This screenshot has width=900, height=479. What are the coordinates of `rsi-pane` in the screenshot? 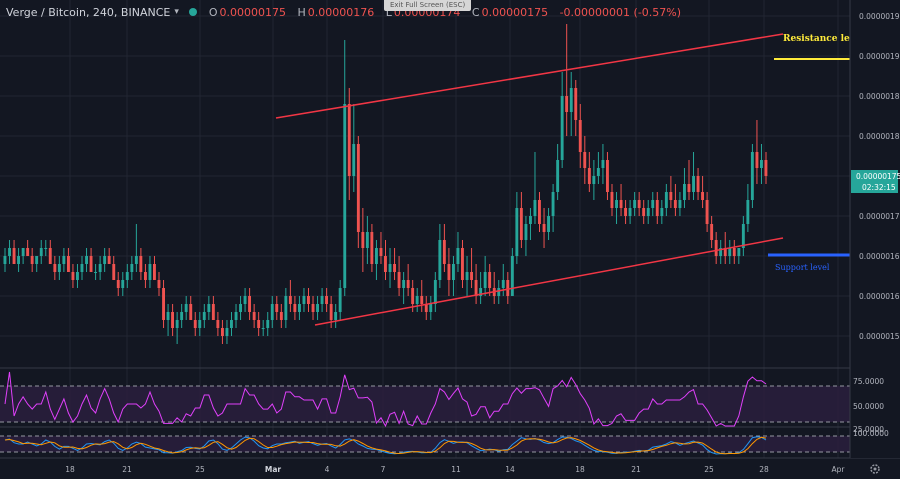 It's located at (425, 399).